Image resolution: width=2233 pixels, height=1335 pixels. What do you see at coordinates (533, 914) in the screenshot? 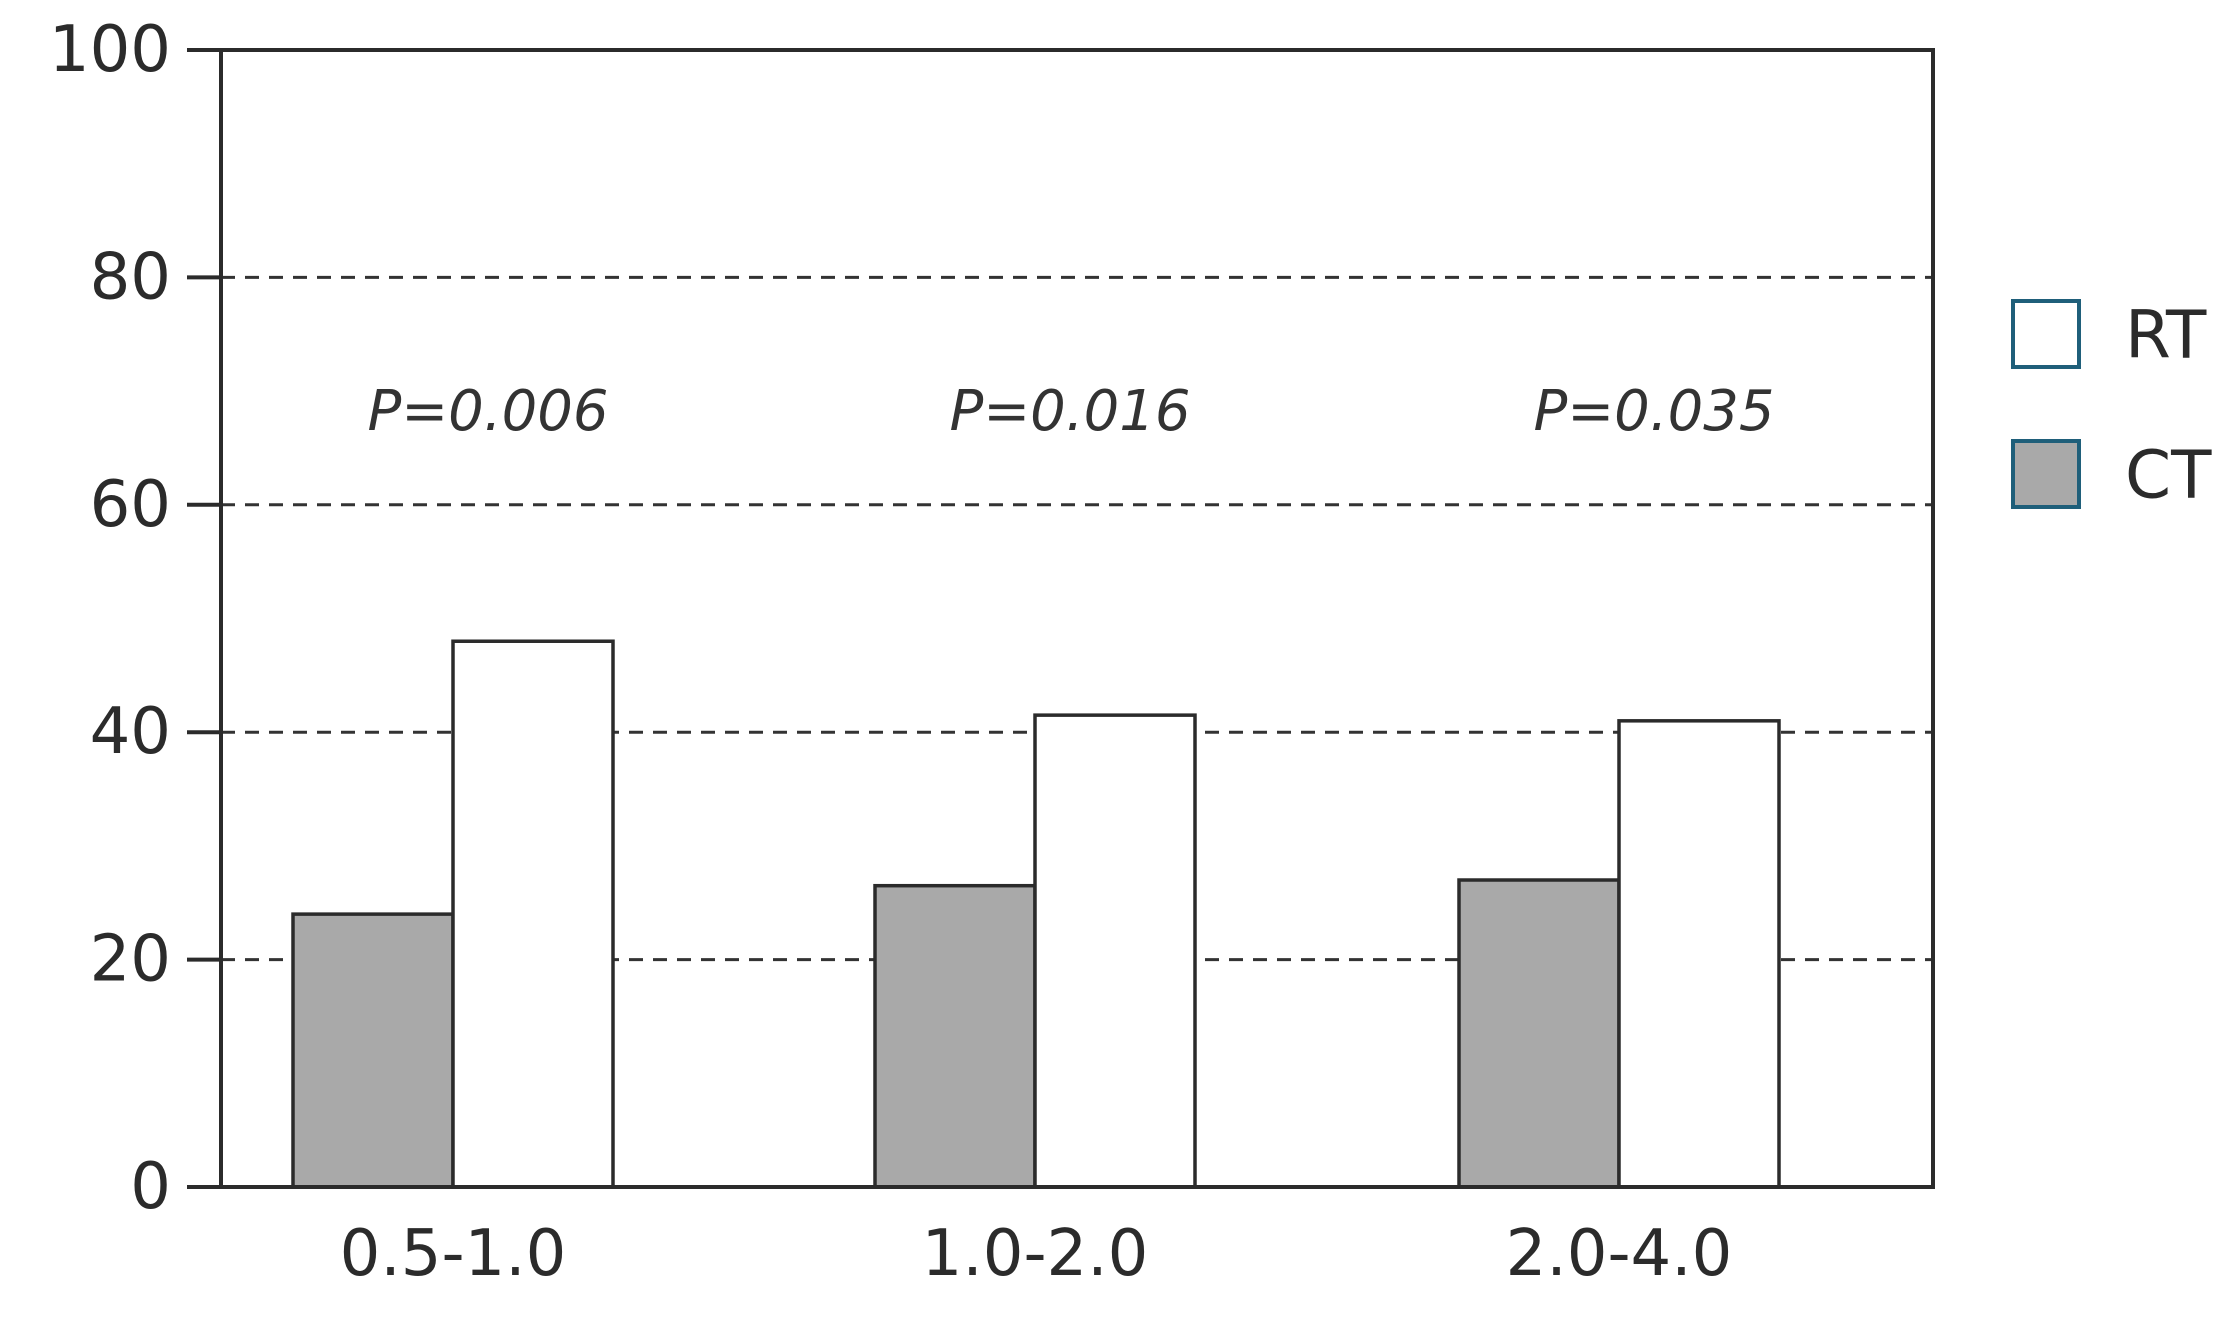
I see `bar-rt-0.5-1.0` at bounding box center [533, 914].